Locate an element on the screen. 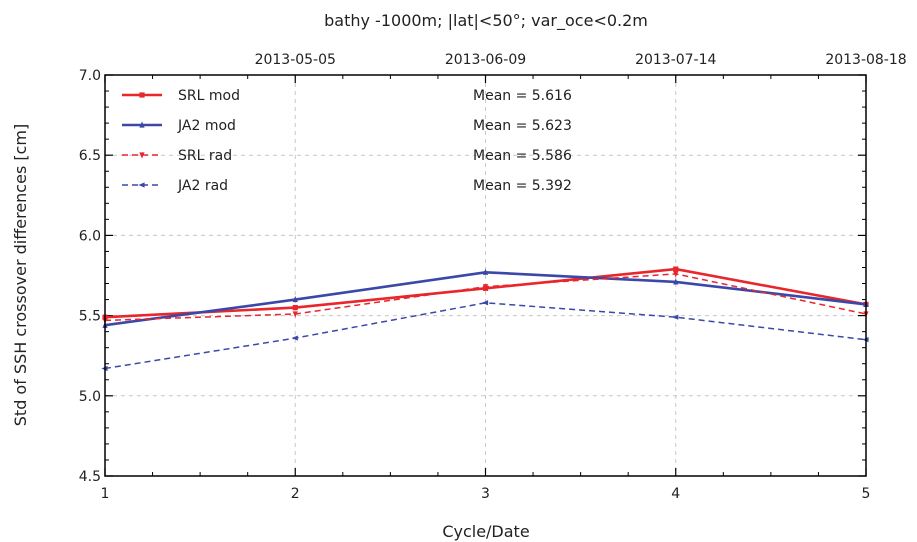 The width and height of the screenshot is (917, 542). top-date-label: 2013-06-09 is located at coordinates (485, 60).